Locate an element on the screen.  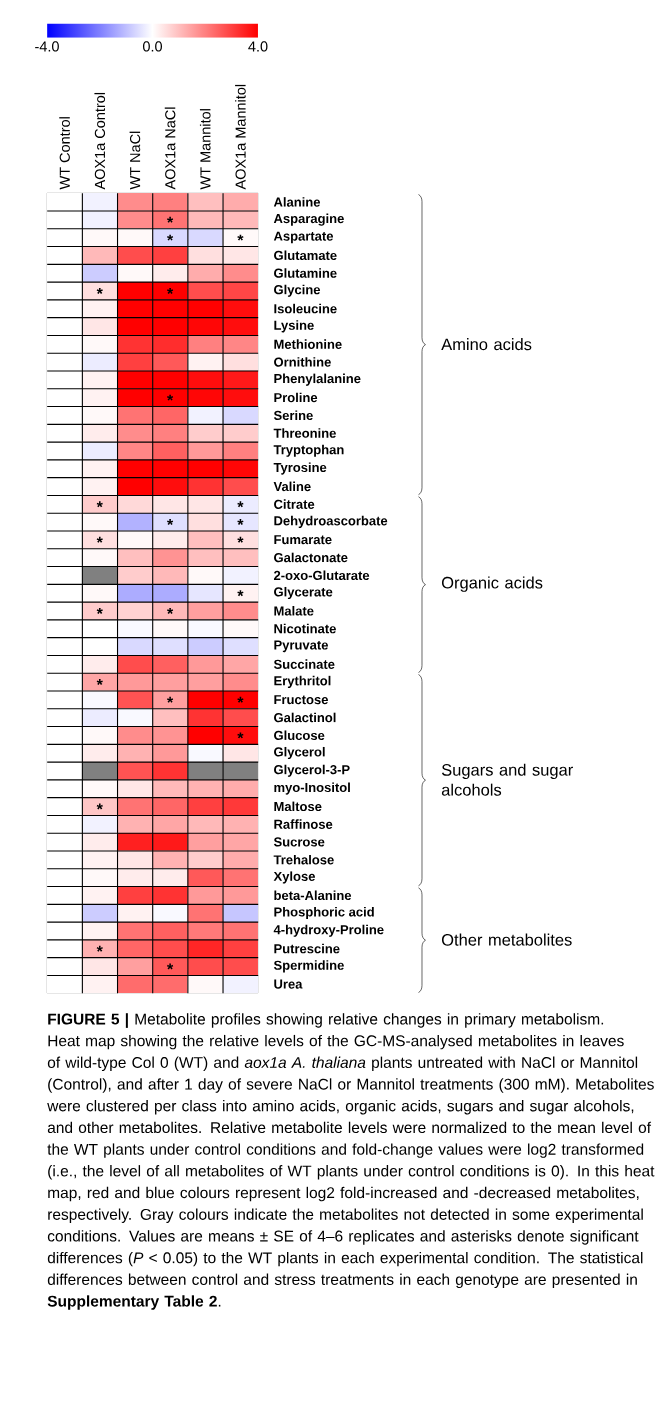
x-tick-label: WT Control is located at coordinates (64, 153).